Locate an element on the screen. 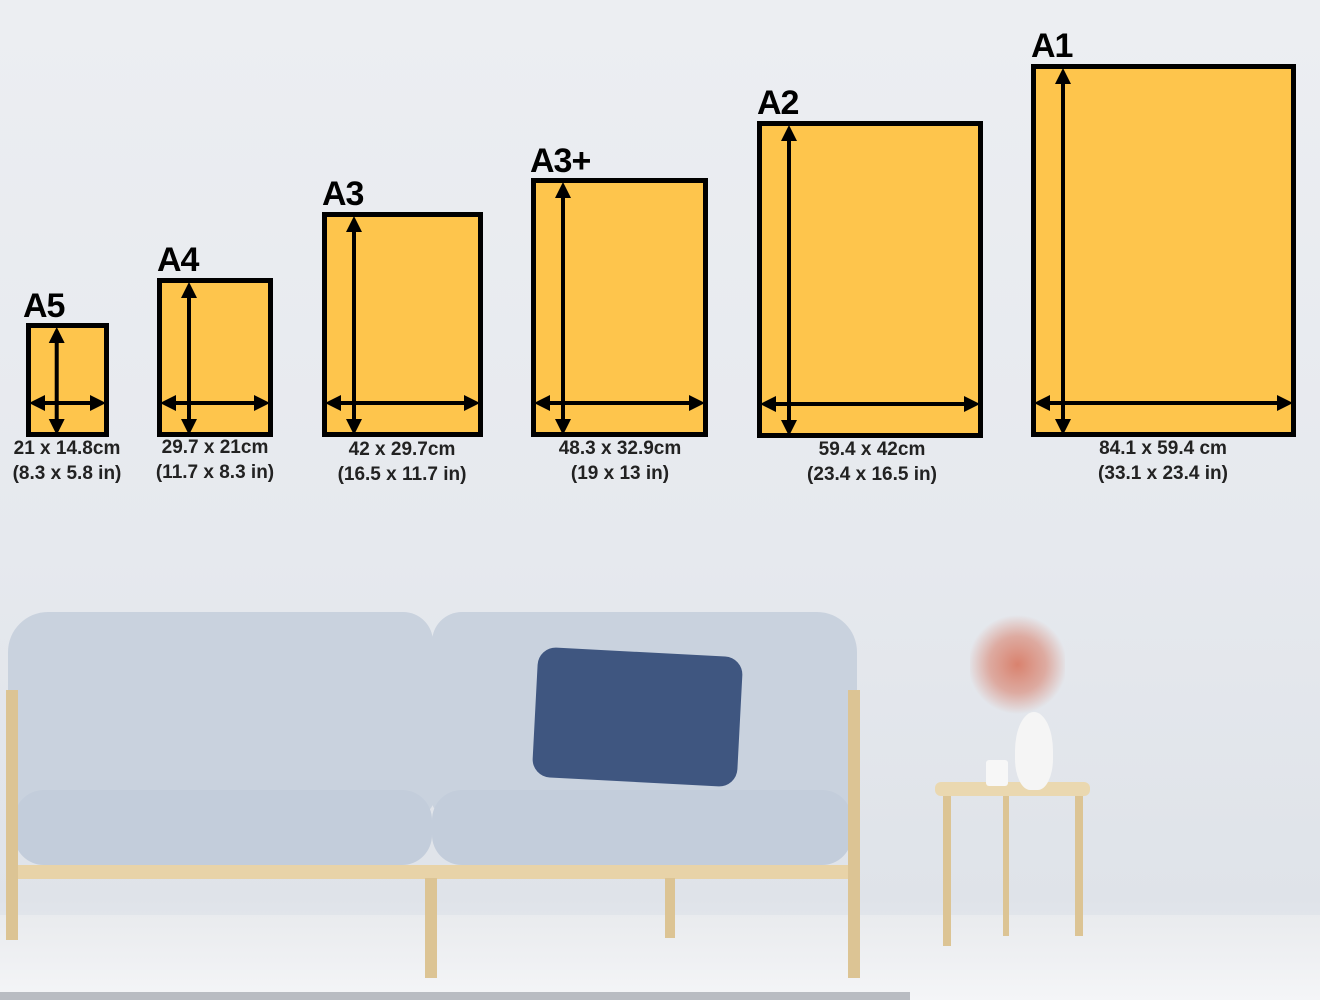  caption-in: (16.5 x 11.7 in) is located at coordinates (402, 474).